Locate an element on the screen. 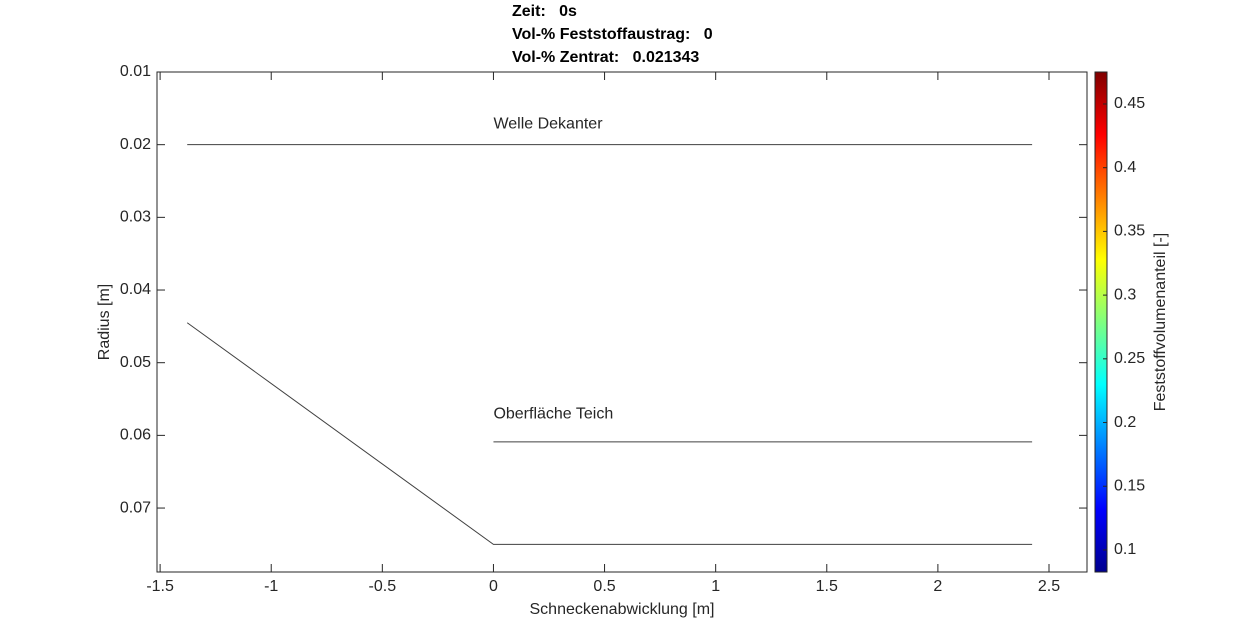 The image size is (1240, 643). x-tick-label: 2 is located at coordinates (937, 586).